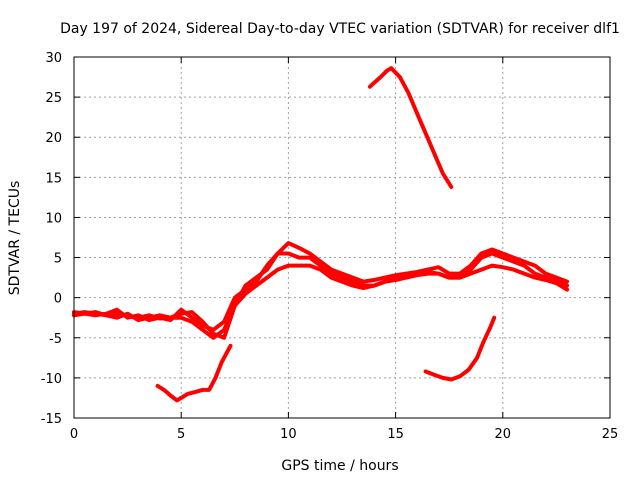 The width and height of the screenshot is (640, 480). What do you see at coordinates (58, 259) in the screenshot?
I see `y-tick-label: 5` at bounding box center [58, 259].